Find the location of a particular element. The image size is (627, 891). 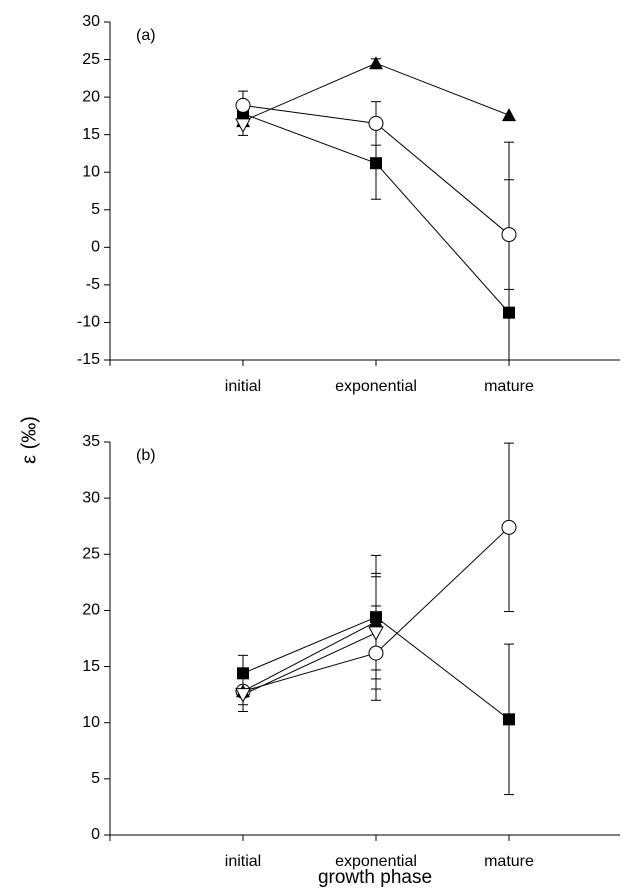

panel-label: (b) is located at coordinates (146, 455).